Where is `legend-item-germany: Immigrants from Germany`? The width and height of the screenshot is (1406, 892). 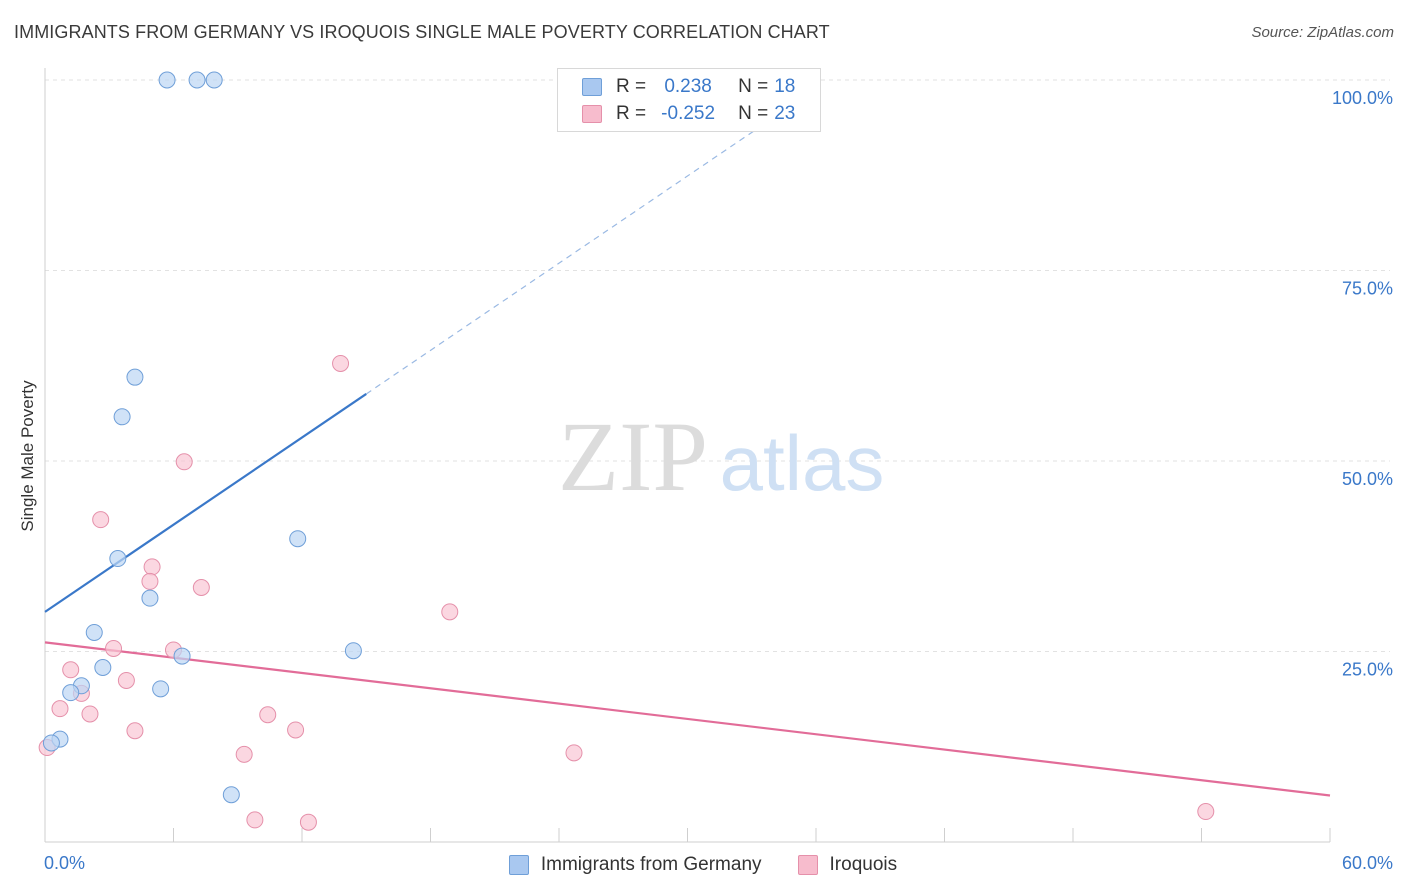
legend-item-germany: Immigrants from Germany is located at coordinates (635, 865).